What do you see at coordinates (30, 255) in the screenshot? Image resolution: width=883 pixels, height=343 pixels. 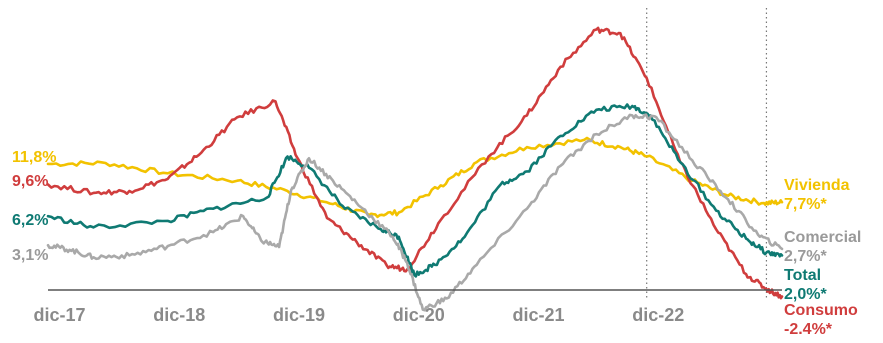 I see `start-label-comercial: 3,1%` at bounding box center [30, 255].